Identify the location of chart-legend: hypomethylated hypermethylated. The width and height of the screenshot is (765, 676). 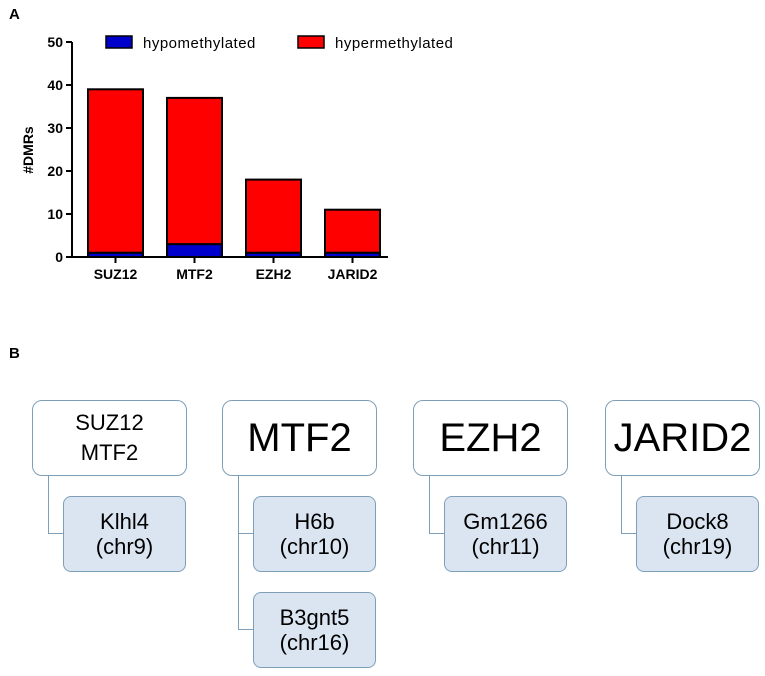
(279, 43).